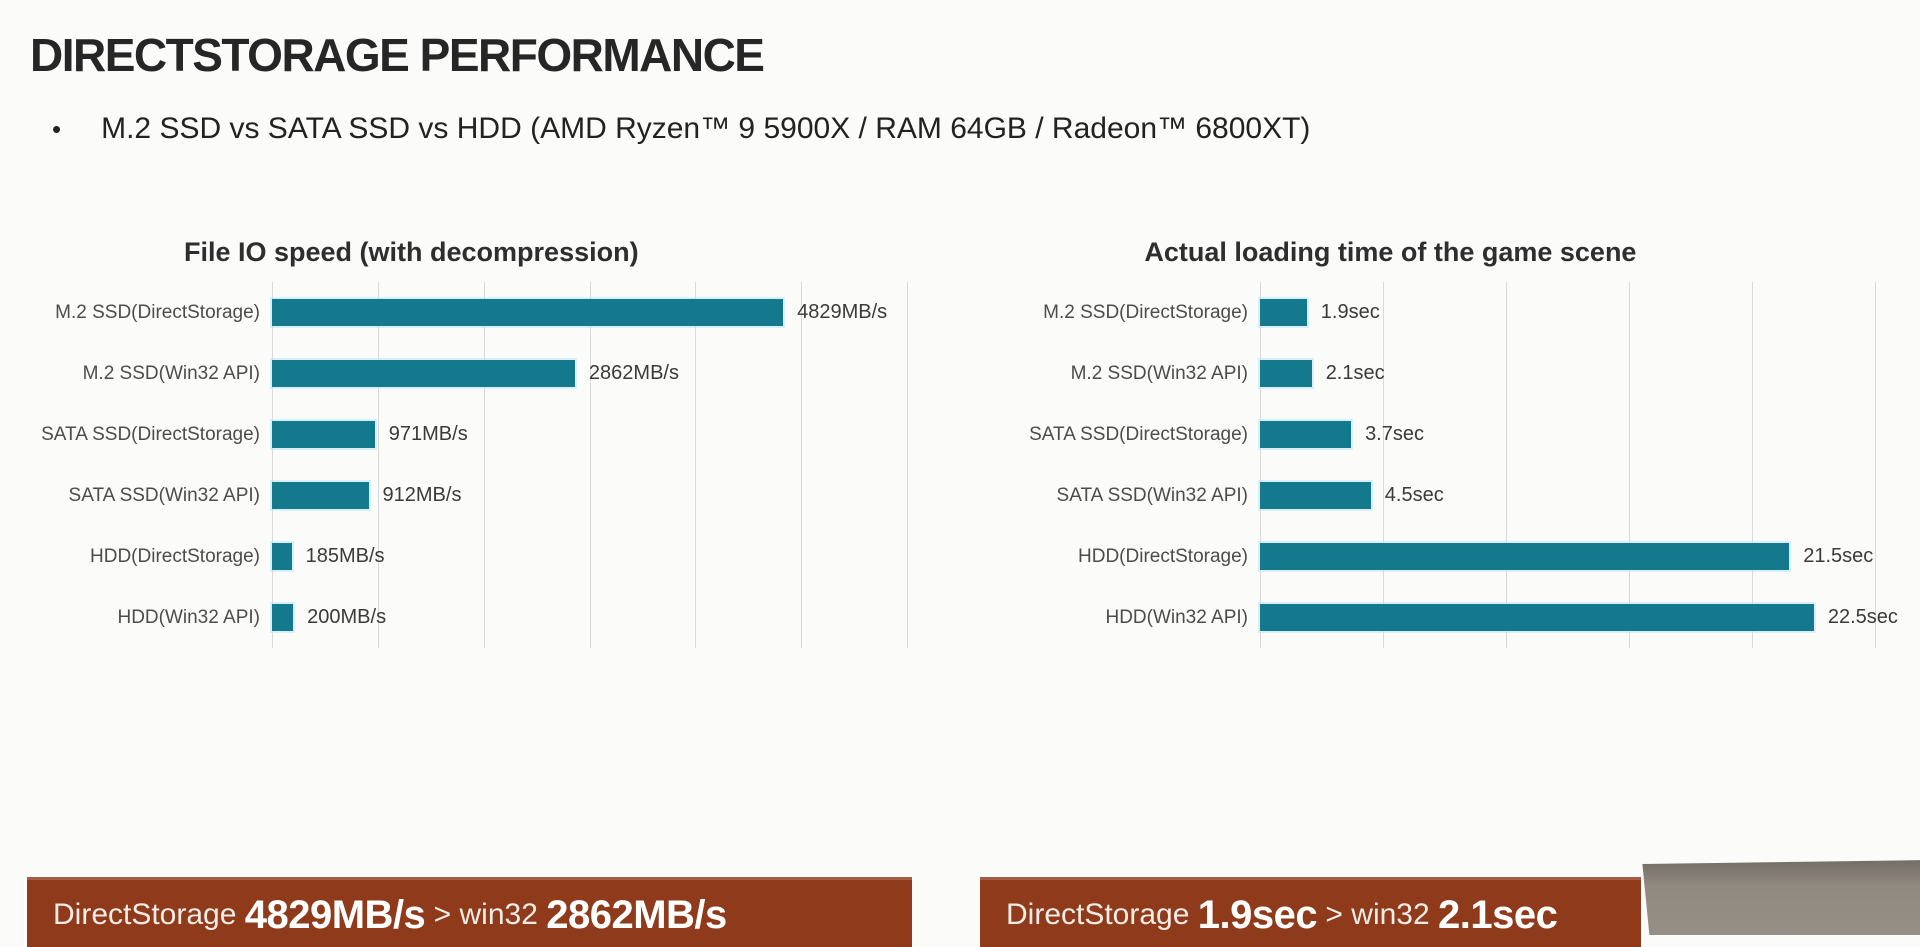 The height and width of the screenshot is (947, 1920). I want to click on chart-row: HDD(DirectStorage) 21.5sec, so click(1445, 556).